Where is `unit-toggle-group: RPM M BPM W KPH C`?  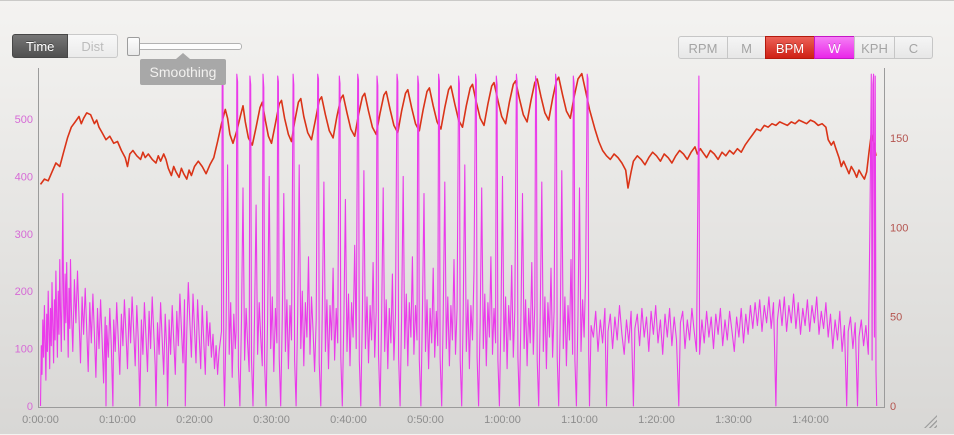
unit-toggle-group: RPM M BPM W KPH C is located at coordinates (805, 47).